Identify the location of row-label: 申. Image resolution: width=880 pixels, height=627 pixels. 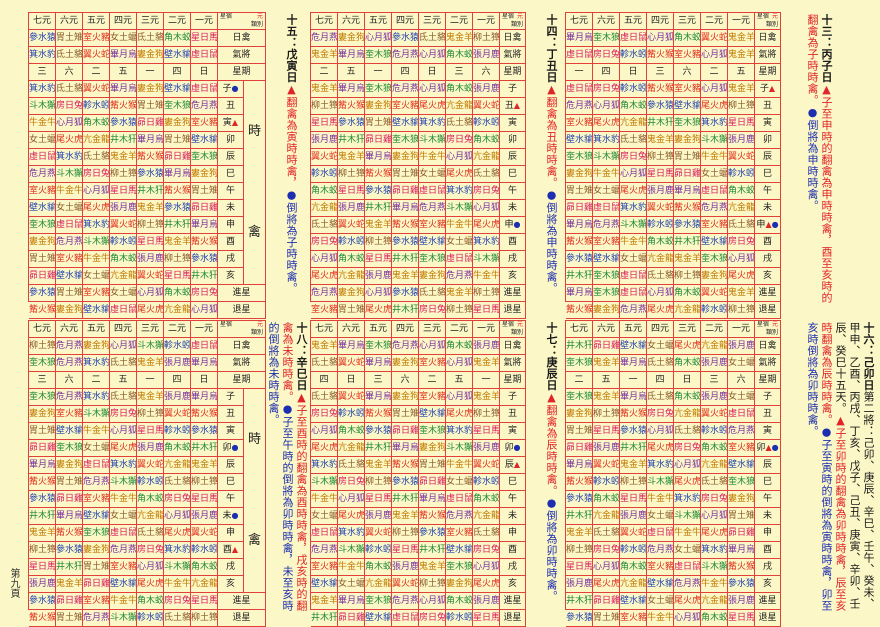
(768, 533).